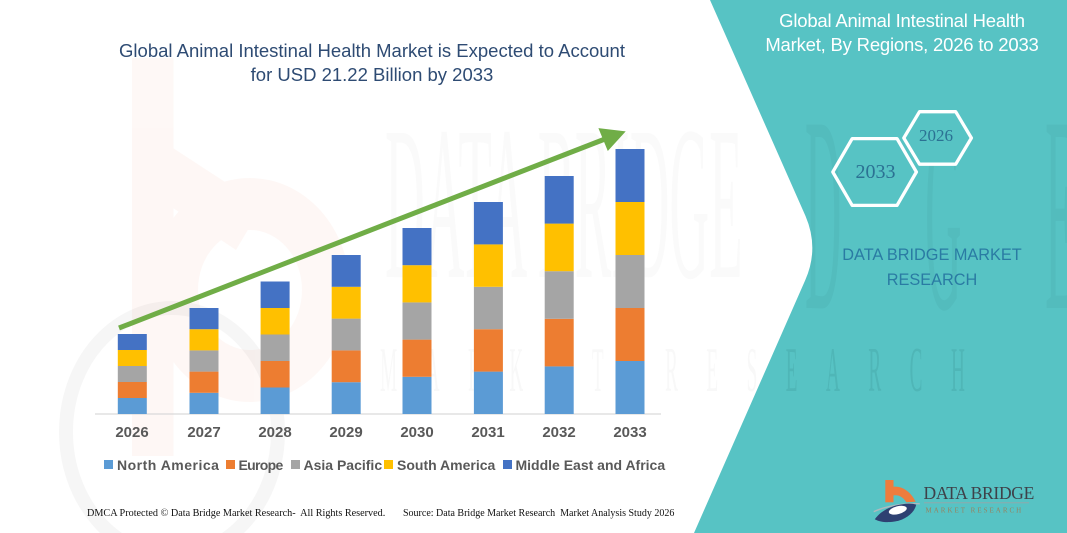  Describe the element at coordinates (979, 493) in the screenshot. I see `svg-text: DATA BRIDGE` at that location.